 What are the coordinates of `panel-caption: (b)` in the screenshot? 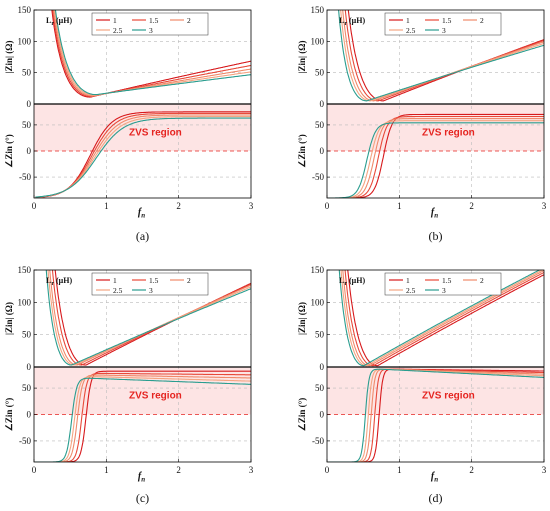 It's located at (436, 236).